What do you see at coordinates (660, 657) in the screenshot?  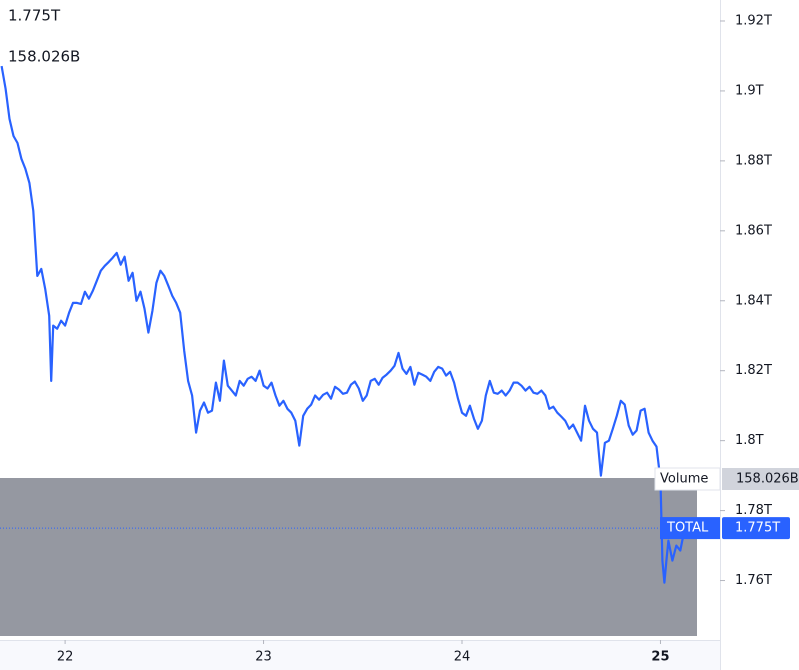 I see `x-tick-label: 25` at bounding box center [660, 657].